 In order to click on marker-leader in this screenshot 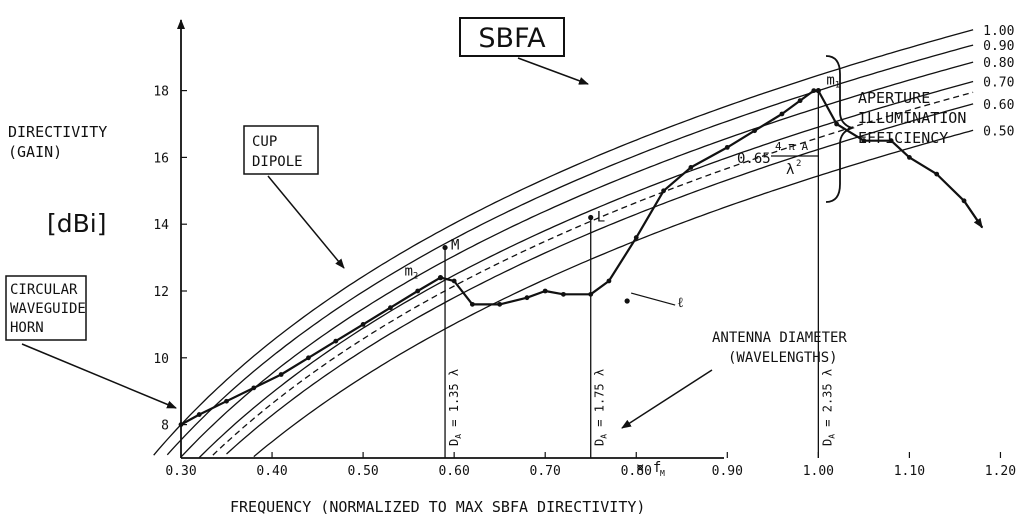, I will do `click(653, 299)`.